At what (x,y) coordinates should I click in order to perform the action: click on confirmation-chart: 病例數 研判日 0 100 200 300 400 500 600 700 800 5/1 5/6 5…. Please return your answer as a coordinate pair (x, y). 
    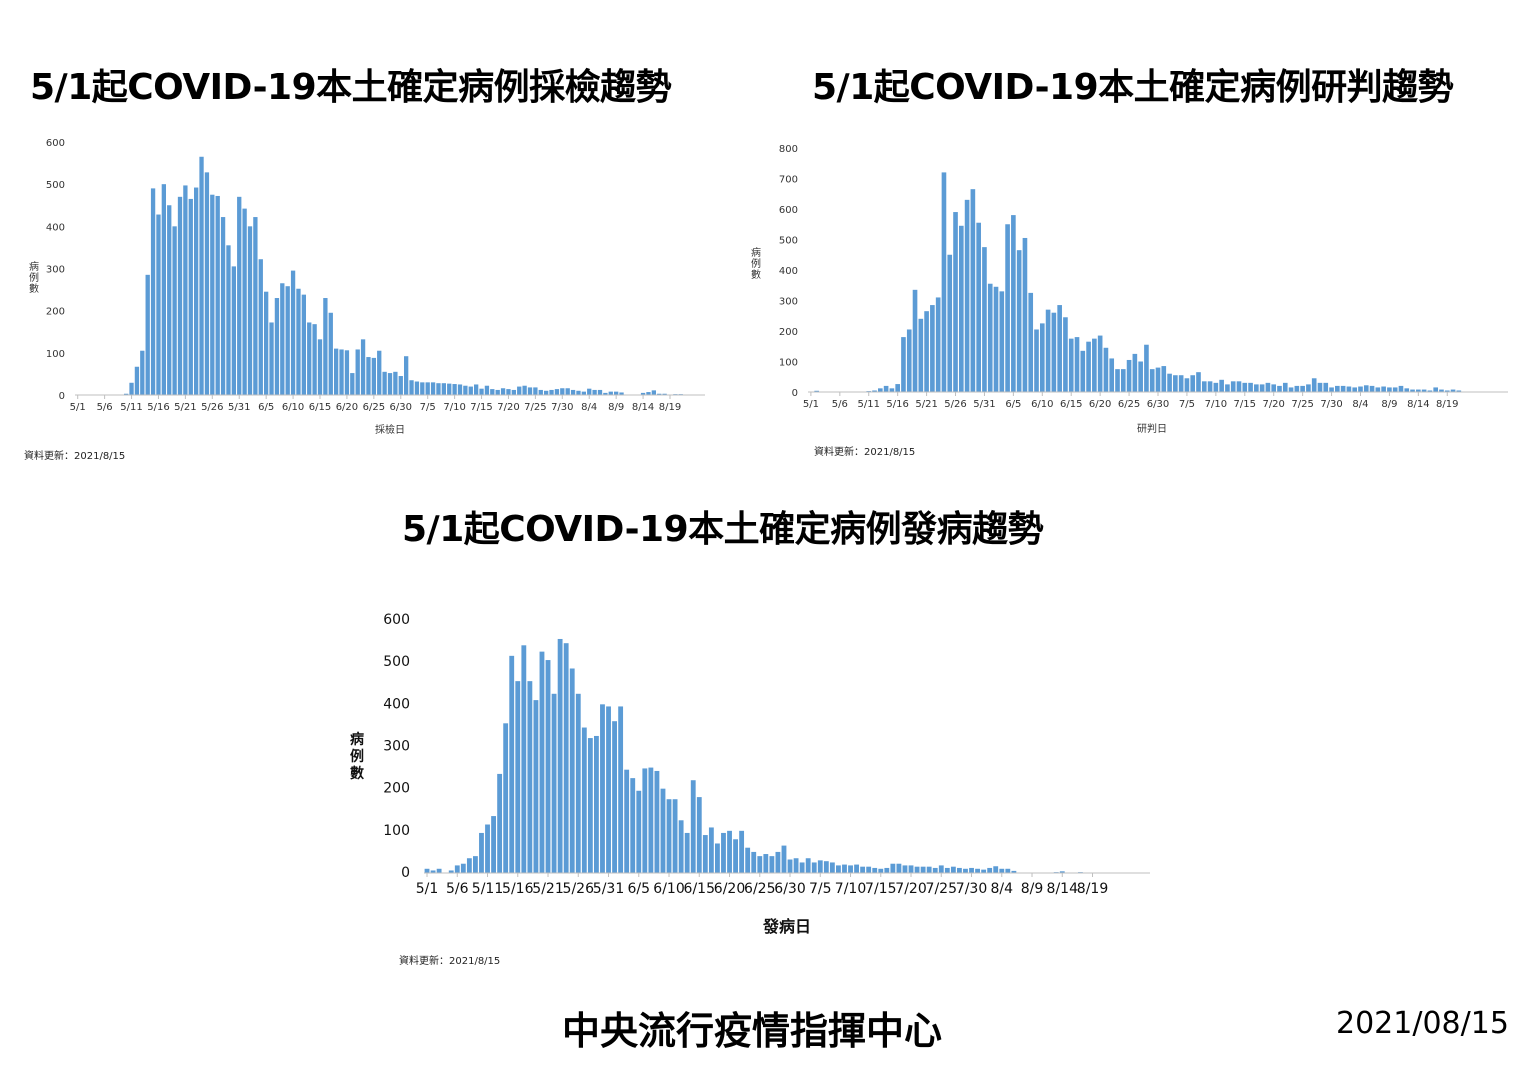
    Looking at the image, I should click on (1129, 289).